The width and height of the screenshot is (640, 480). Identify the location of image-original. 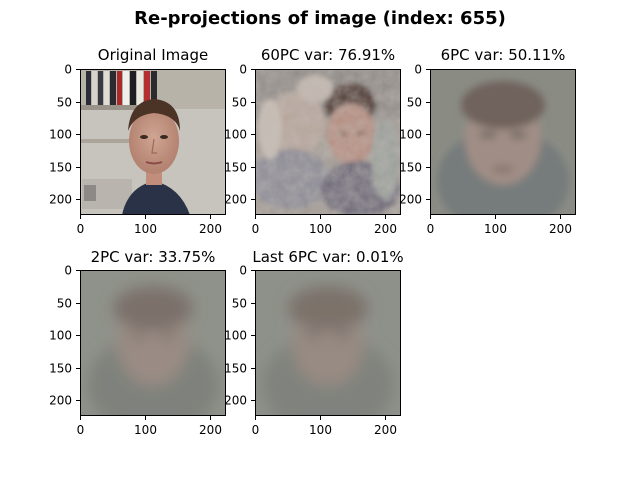
(153, 142).